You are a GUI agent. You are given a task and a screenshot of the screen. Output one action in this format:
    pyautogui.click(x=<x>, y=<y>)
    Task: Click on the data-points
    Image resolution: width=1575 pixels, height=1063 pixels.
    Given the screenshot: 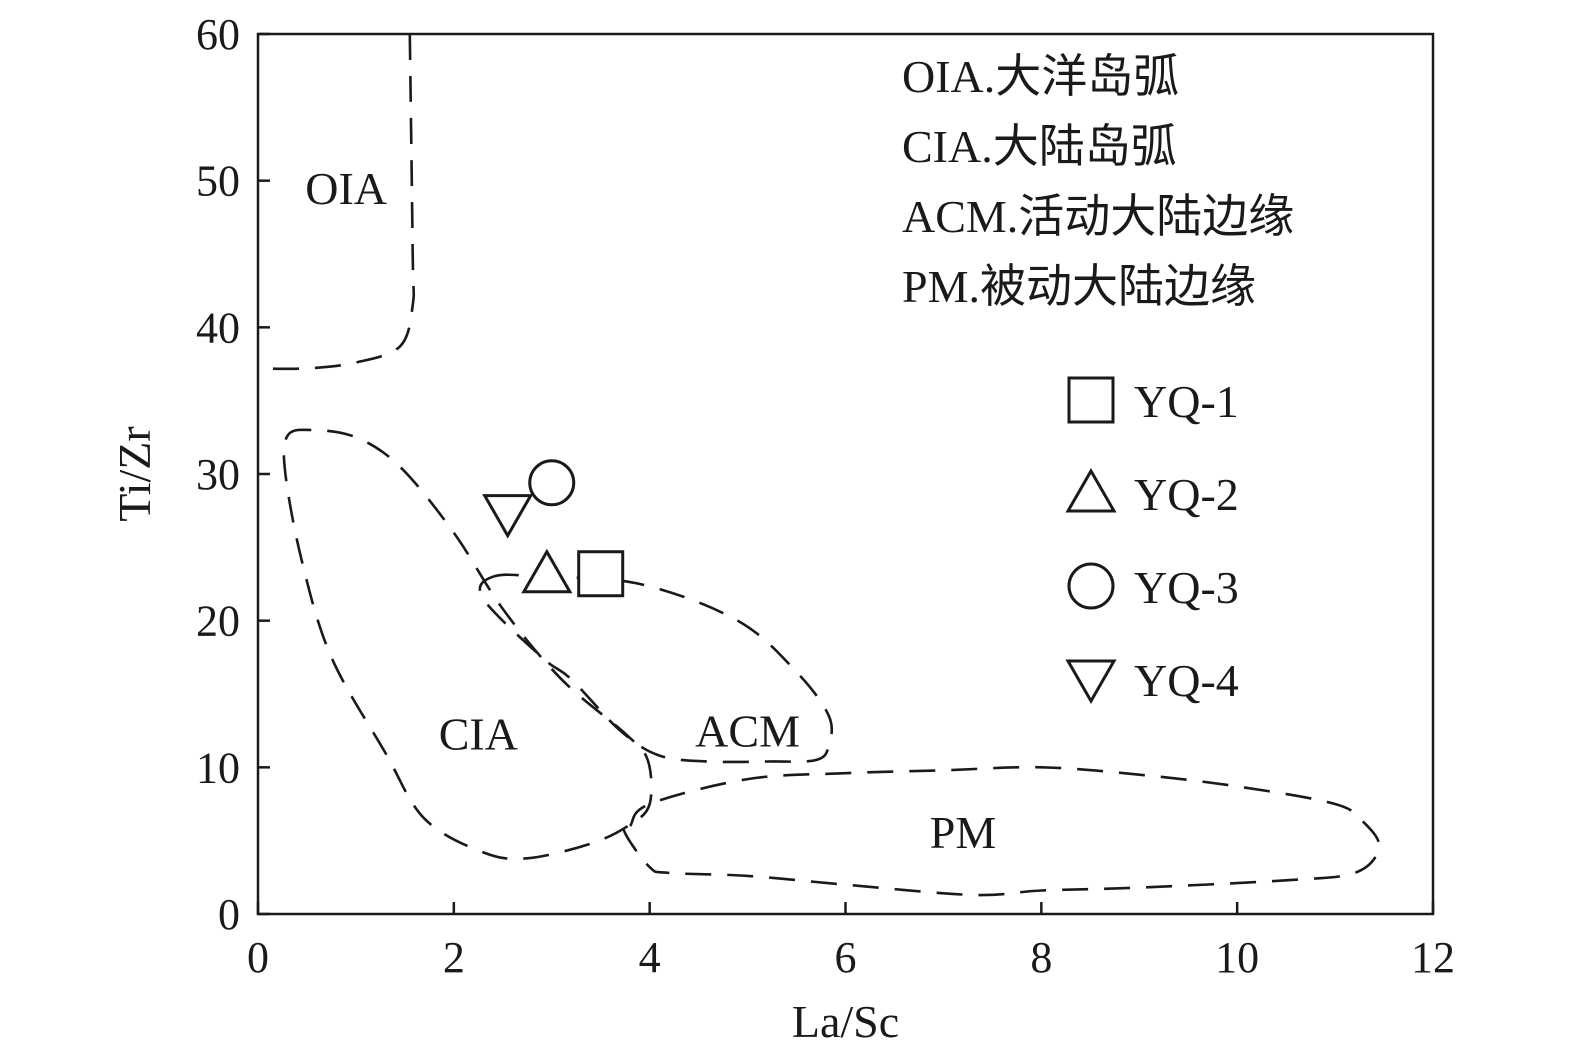 What is the action you would take?
    pyautogui.click(x=553, y=528)
    